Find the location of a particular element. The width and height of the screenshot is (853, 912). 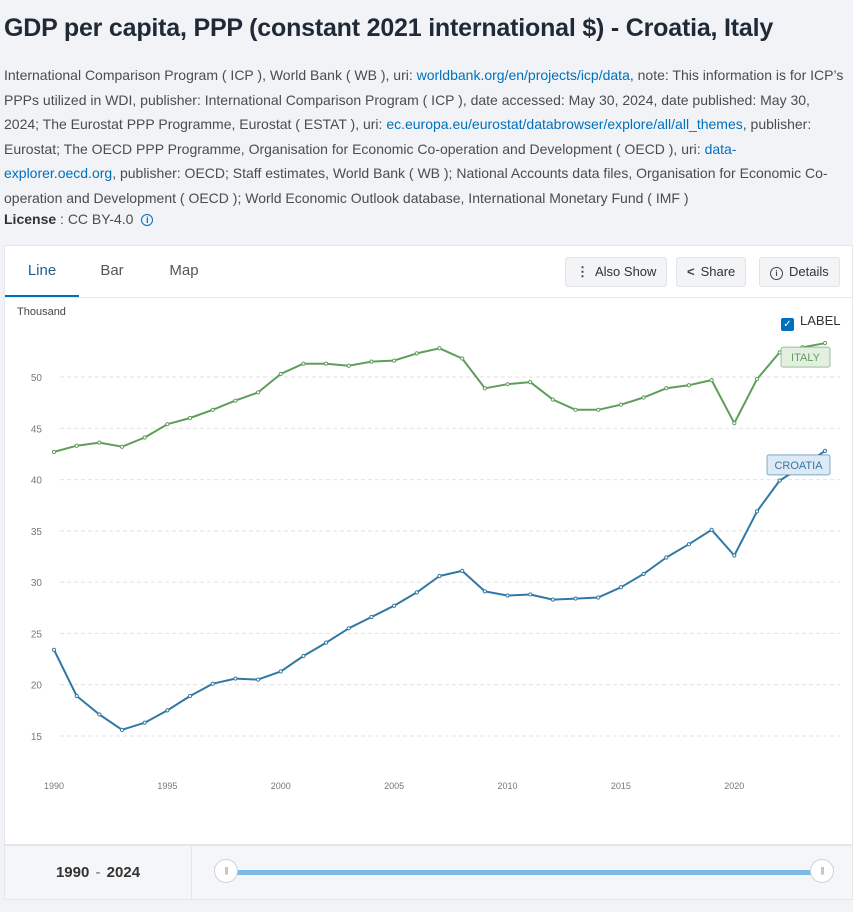

info-circle-icon: i is located at coordinates (776, 273).